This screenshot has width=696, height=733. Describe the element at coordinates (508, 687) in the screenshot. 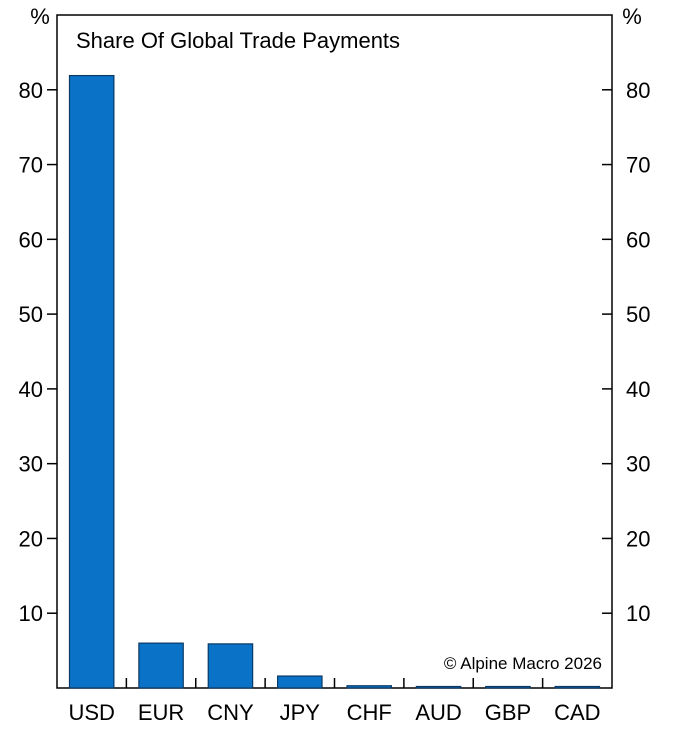

I see `bar-gbp` at that location.